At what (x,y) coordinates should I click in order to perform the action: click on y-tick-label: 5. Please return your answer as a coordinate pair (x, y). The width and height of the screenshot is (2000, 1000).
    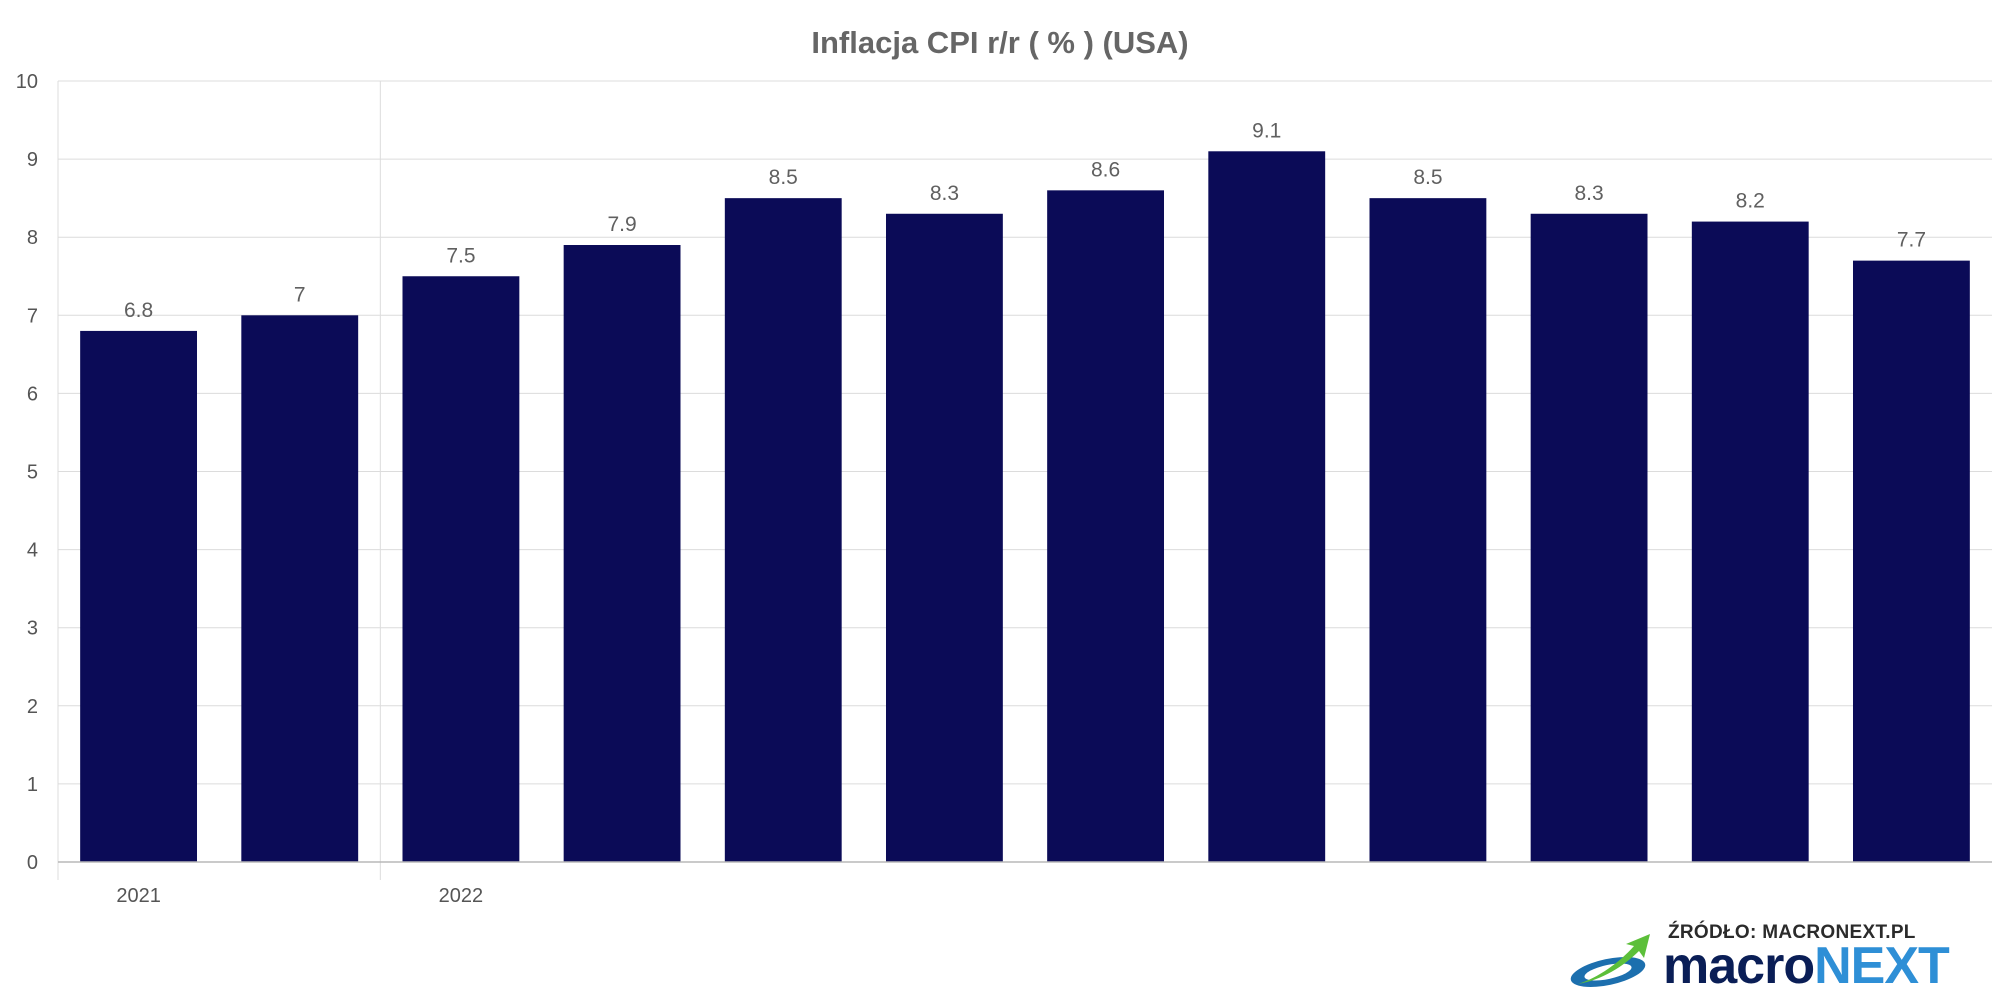
    Looking at the image, I should click on (32, 473).